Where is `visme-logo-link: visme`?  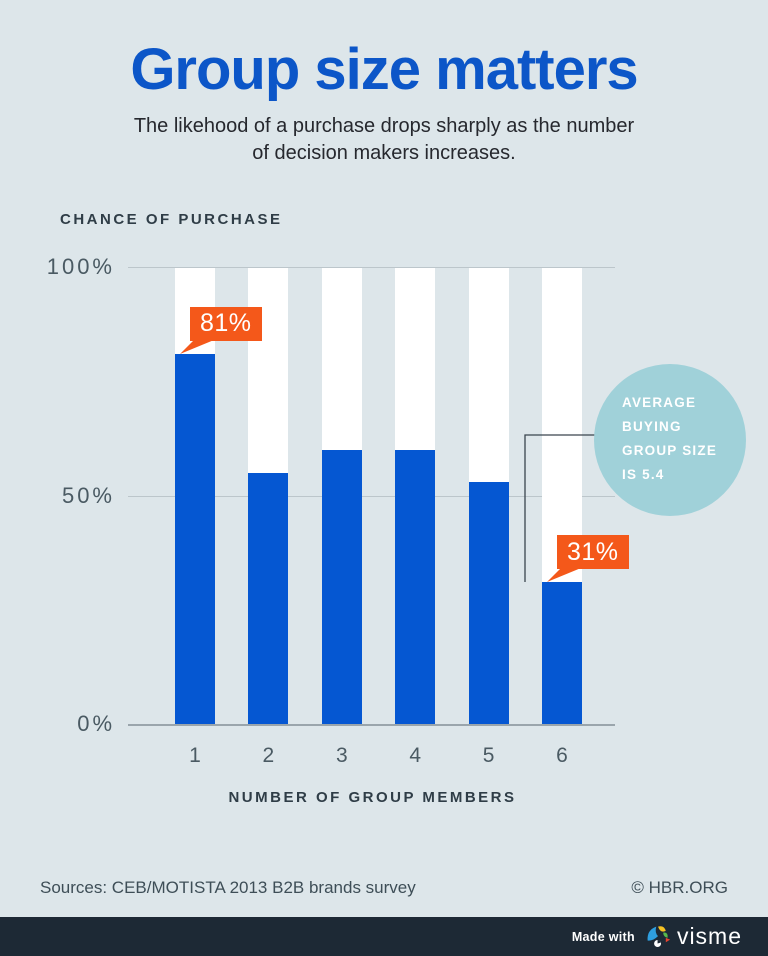
visme-logo-link: visme is located at coordinates (693, 936).